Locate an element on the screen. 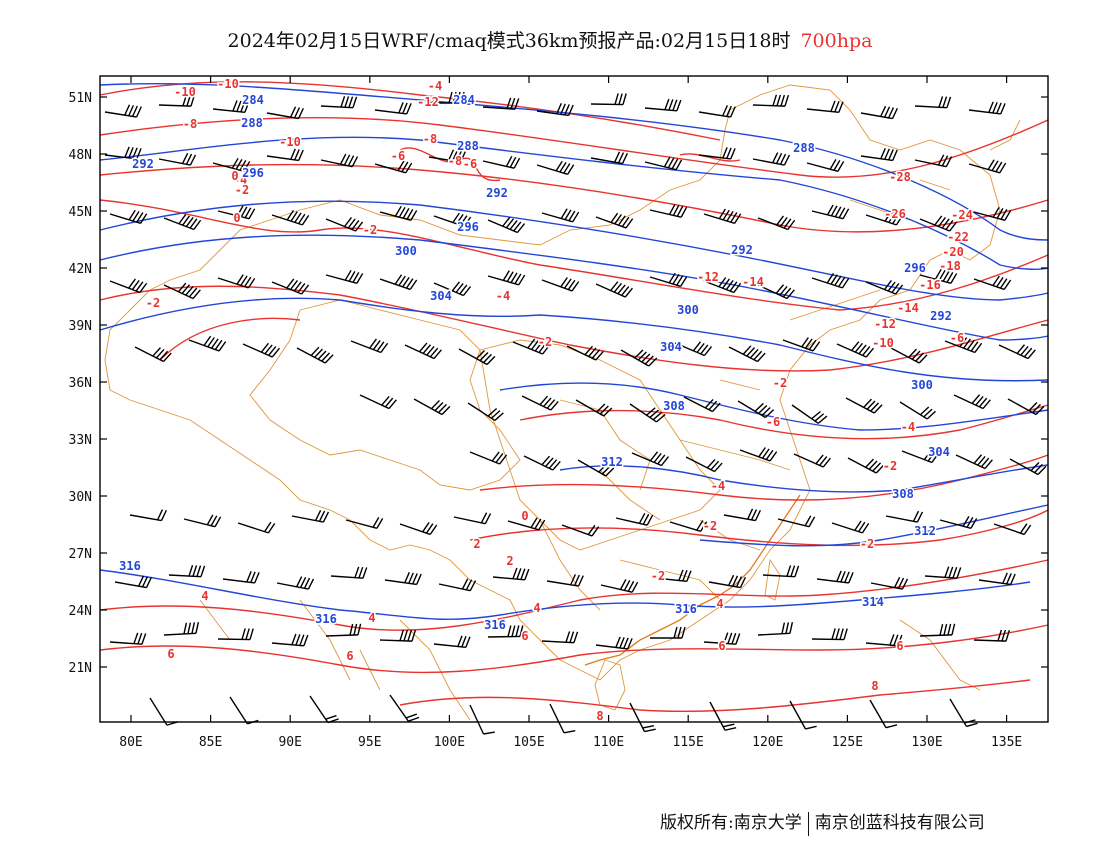  lat-label: 33N is located at coordinates (80, 440).